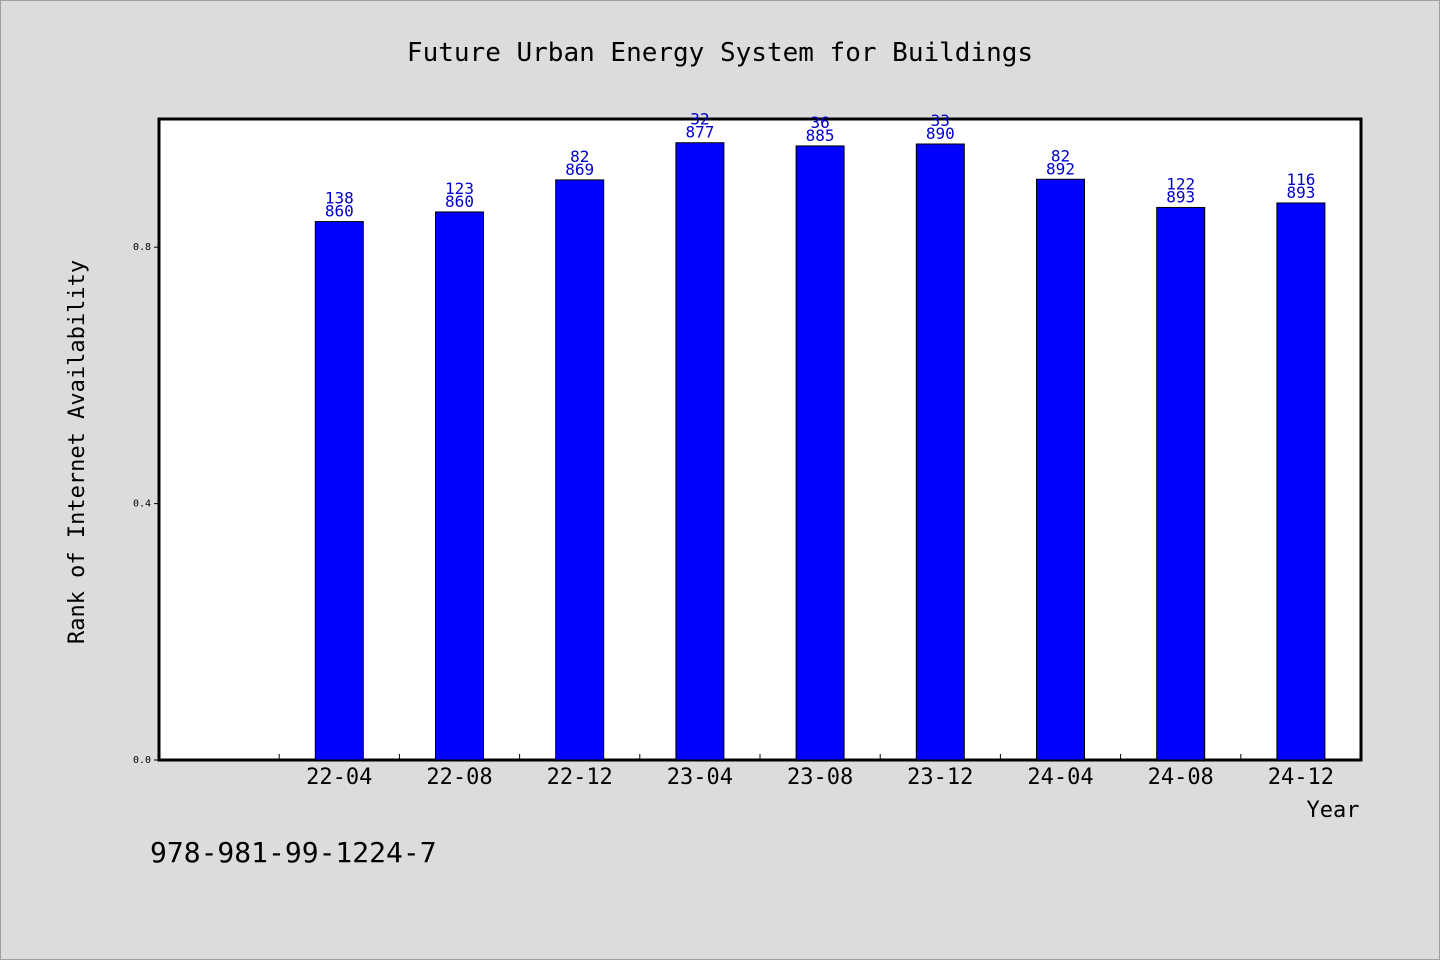 This screenshot has width=1440, height=960. Describe the element at coordinates (1180, 183) in the screenshot. I see `data-label-top: 122` at that location.